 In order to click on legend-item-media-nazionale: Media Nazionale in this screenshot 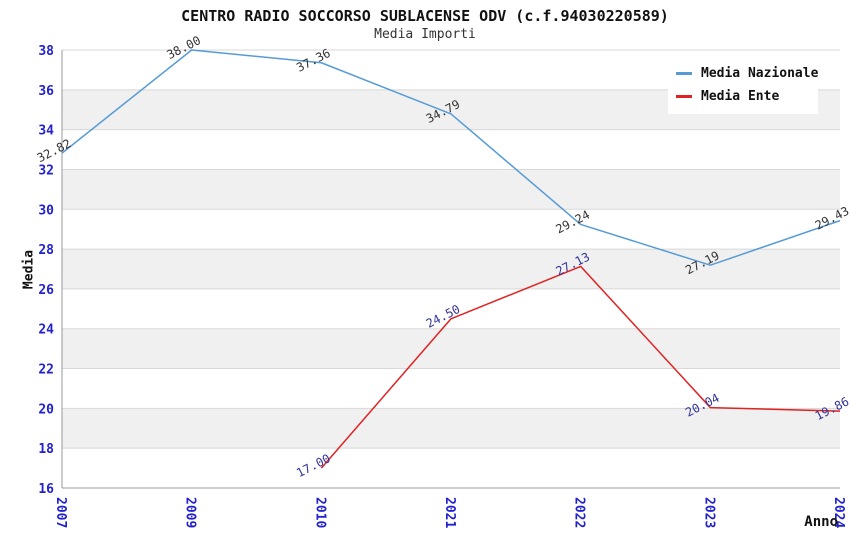, I will do `click(747, 73)`.